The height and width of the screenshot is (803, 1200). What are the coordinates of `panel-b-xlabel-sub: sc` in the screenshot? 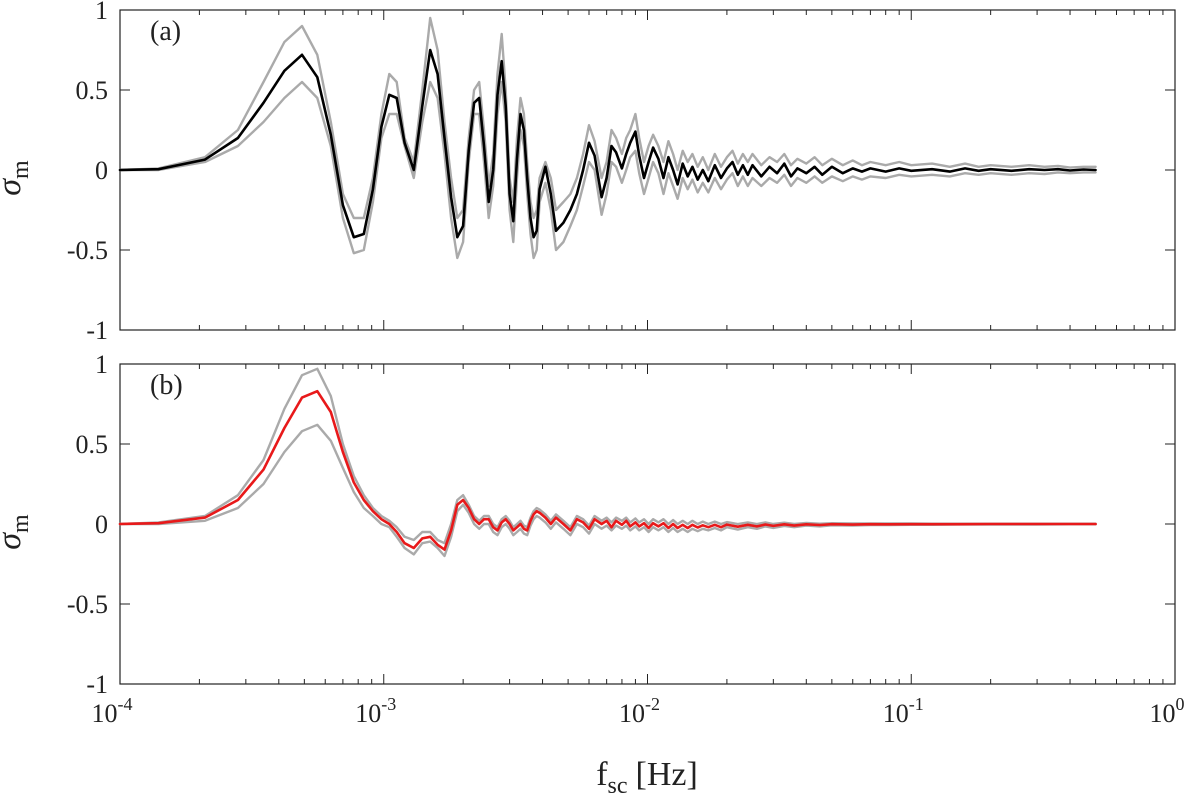 It's located at (618, 786).